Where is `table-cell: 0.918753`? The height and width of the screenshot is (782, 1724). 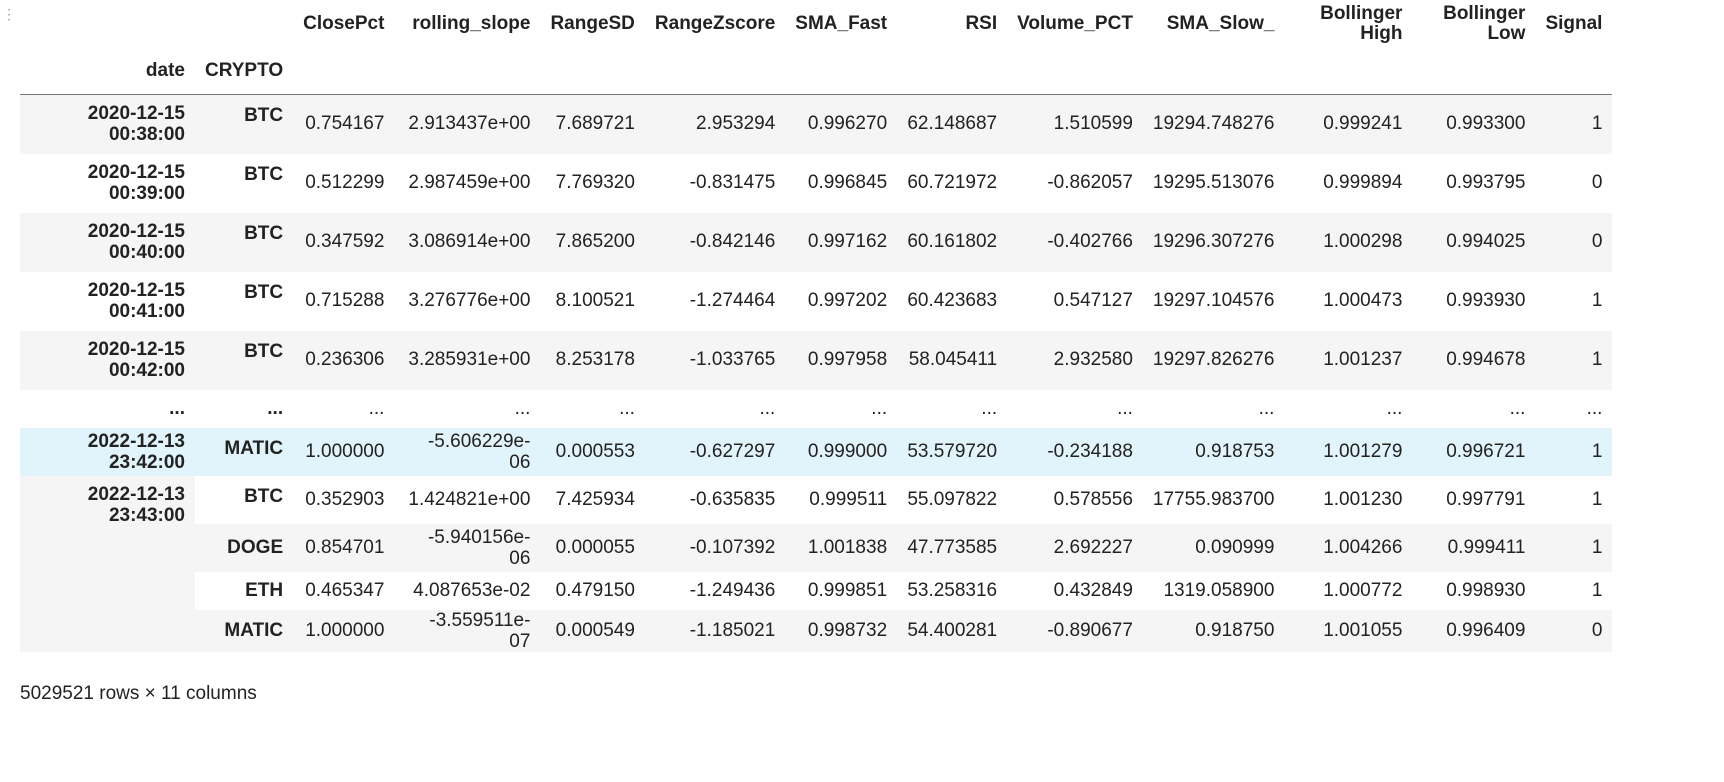
table-cell: 0.918753 is located at coordinates (1213, 451).